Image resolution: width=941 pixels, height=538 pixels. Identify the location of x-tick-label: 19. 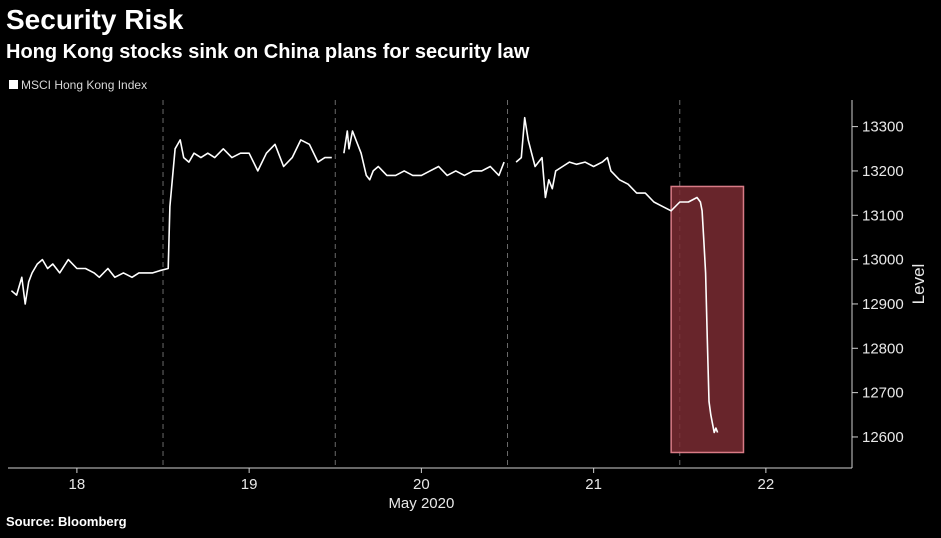
(249, 484).